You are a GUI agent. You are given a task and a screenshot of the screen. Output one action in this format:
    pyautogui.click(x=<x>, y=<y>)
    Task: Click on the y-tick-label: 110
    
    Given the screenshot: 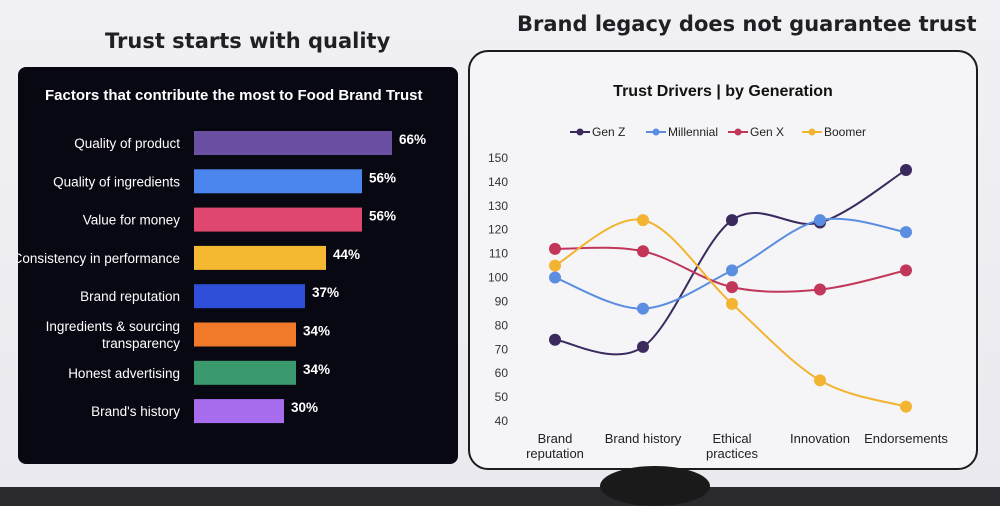 What is the action you would take?
    pyautogui.click(x=498, y=254)
    